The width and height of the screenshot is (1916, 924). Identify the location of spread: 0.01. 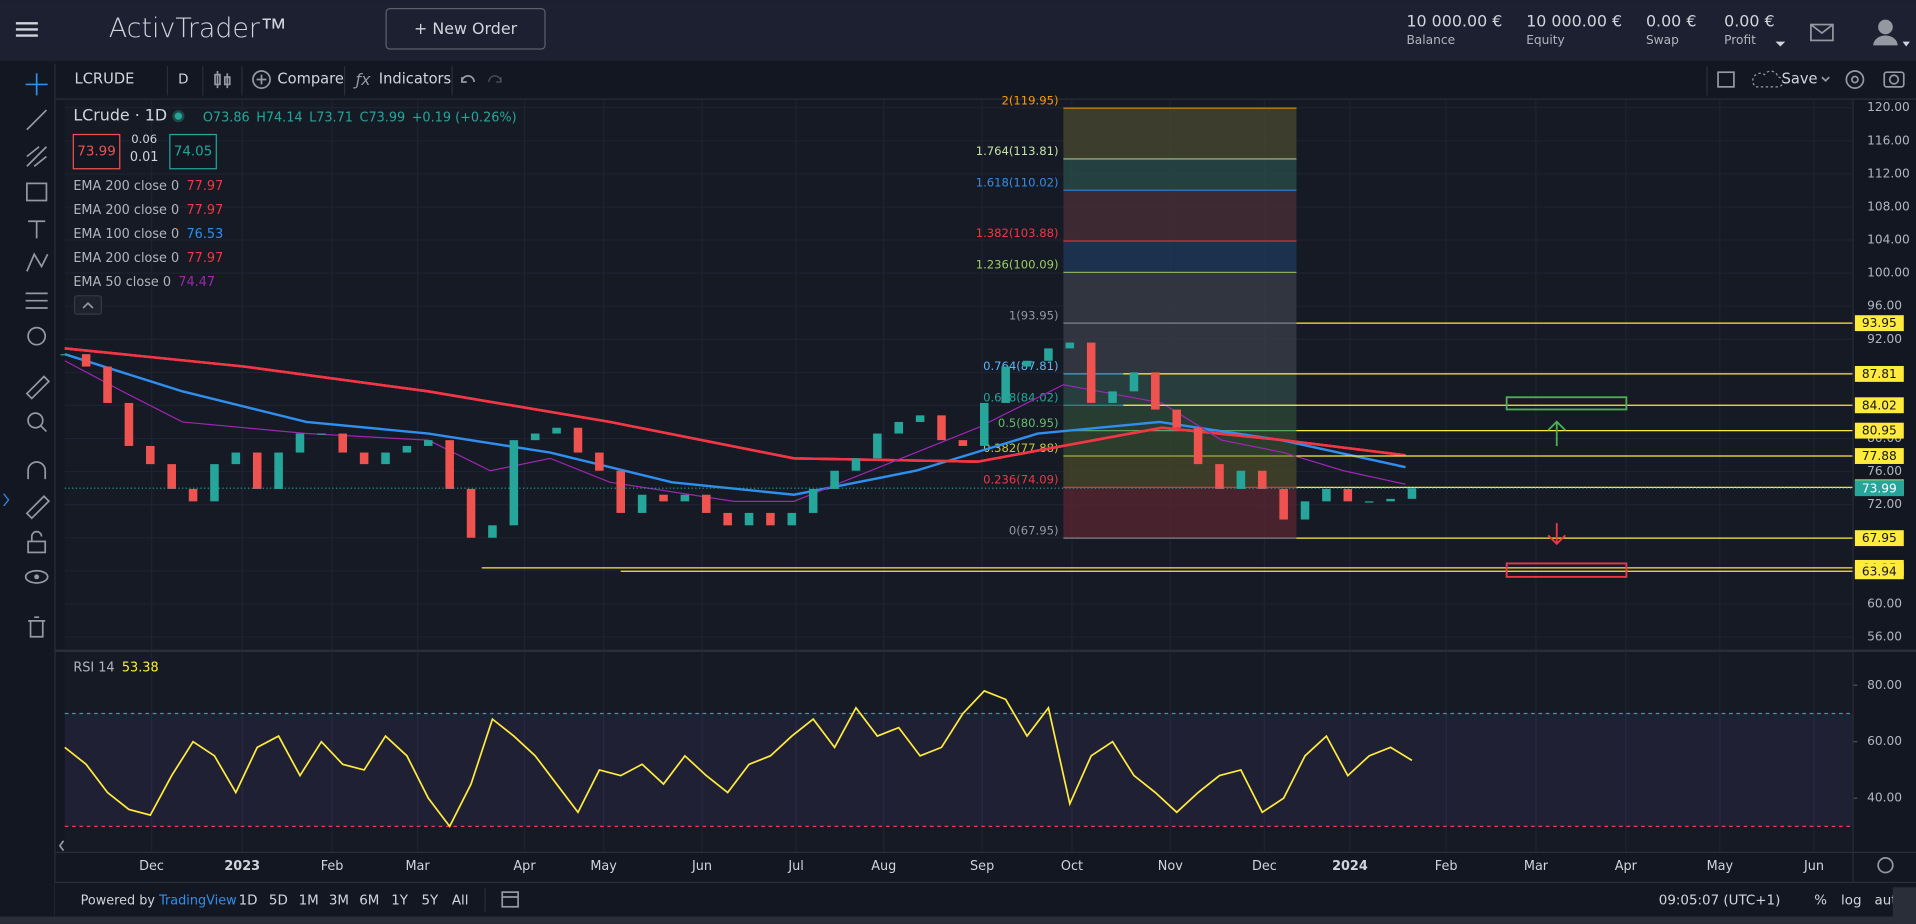
(144, 157).